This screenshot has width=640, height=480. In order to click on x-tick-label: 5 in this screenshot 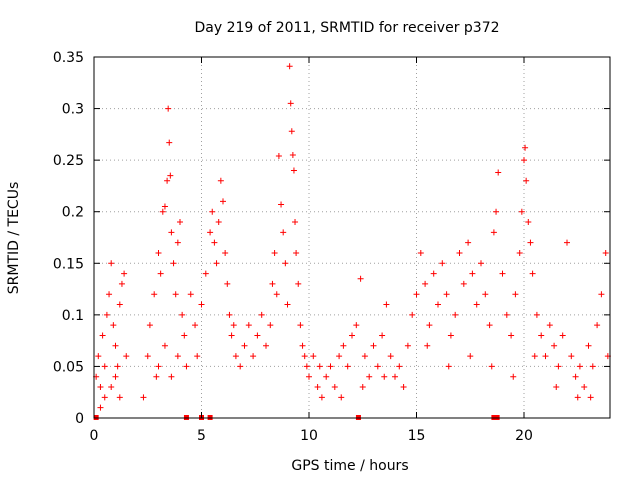, I will do `click(201, 436)`.